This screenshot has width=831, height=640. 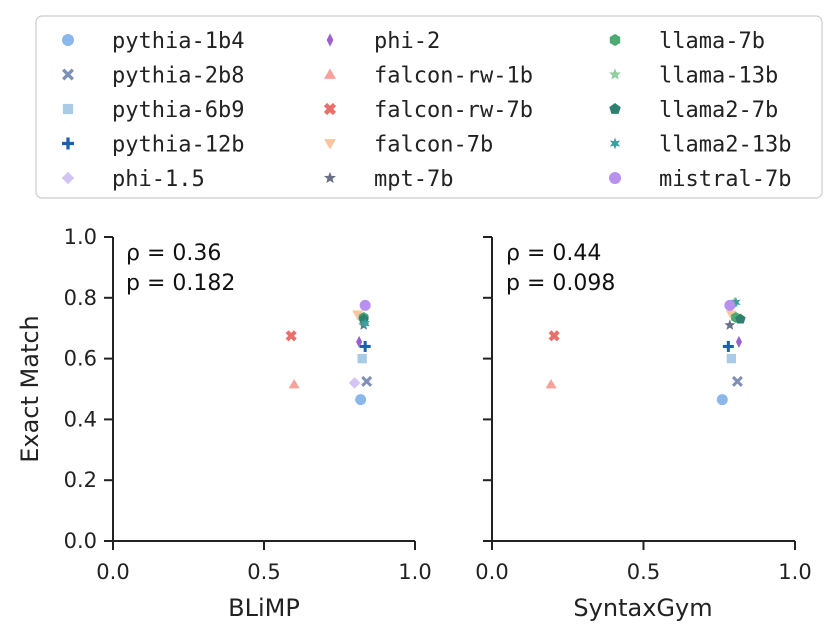 I want to click on legend-label: phi-1.5, so click(x=158, y=179).